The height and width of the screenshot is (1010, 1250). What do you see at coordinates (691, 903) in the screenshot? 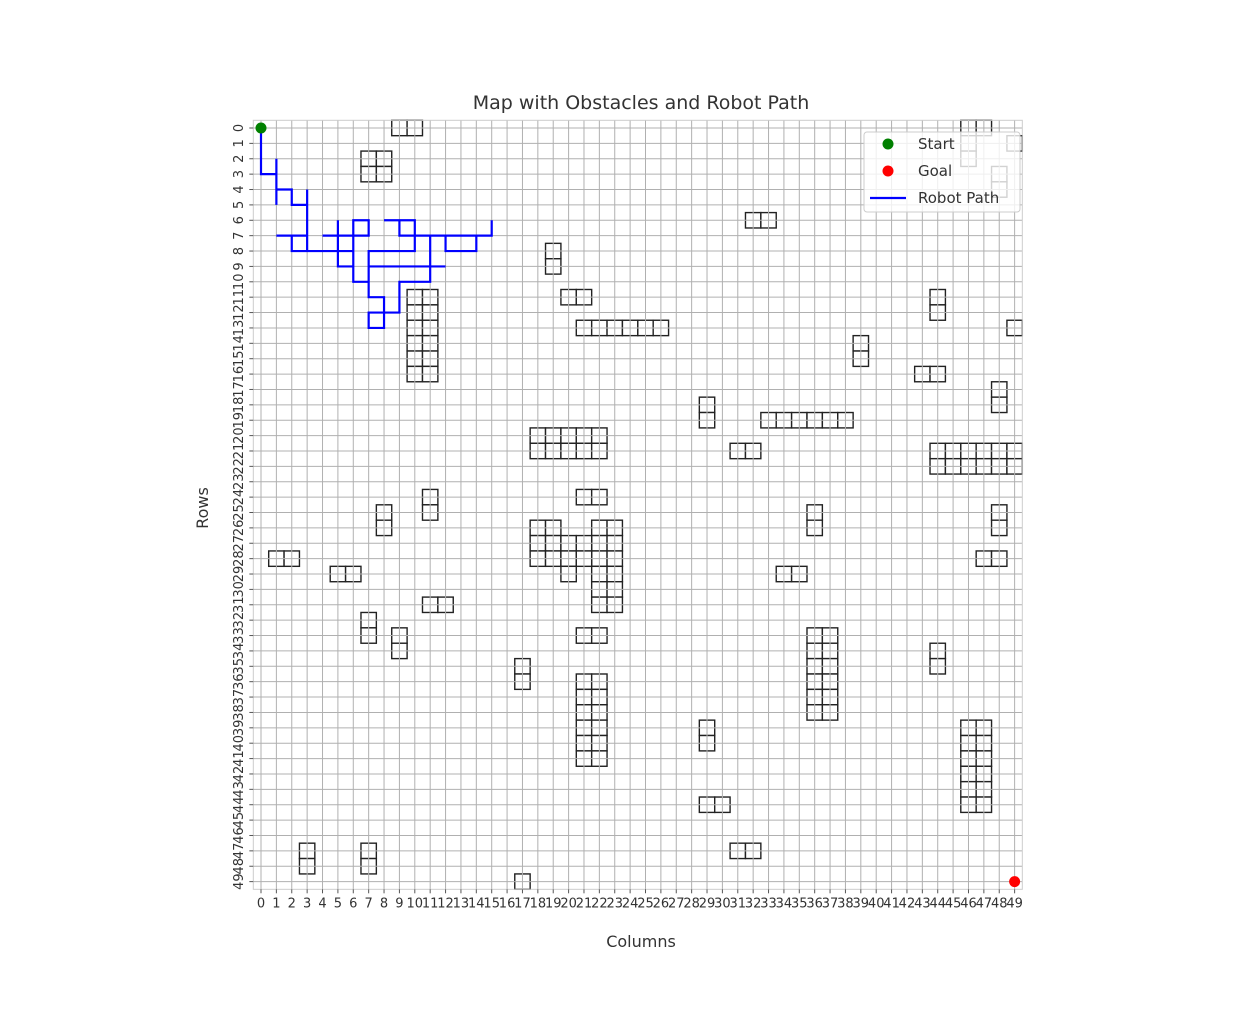
I see `x-tick-label: 28` at bounding box center [691, 903].